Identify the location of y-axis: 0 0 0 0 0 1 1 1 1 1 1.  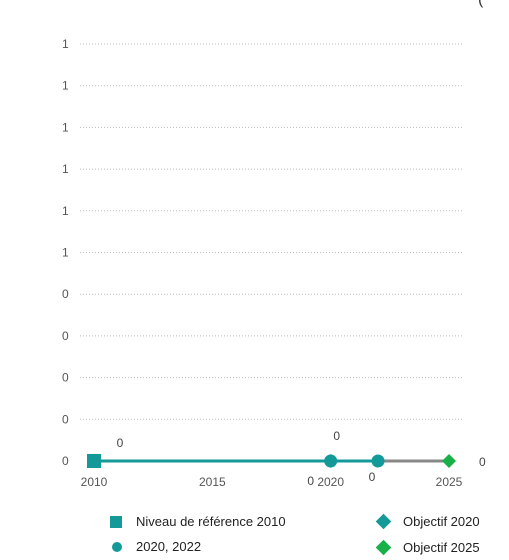
(65, 252).